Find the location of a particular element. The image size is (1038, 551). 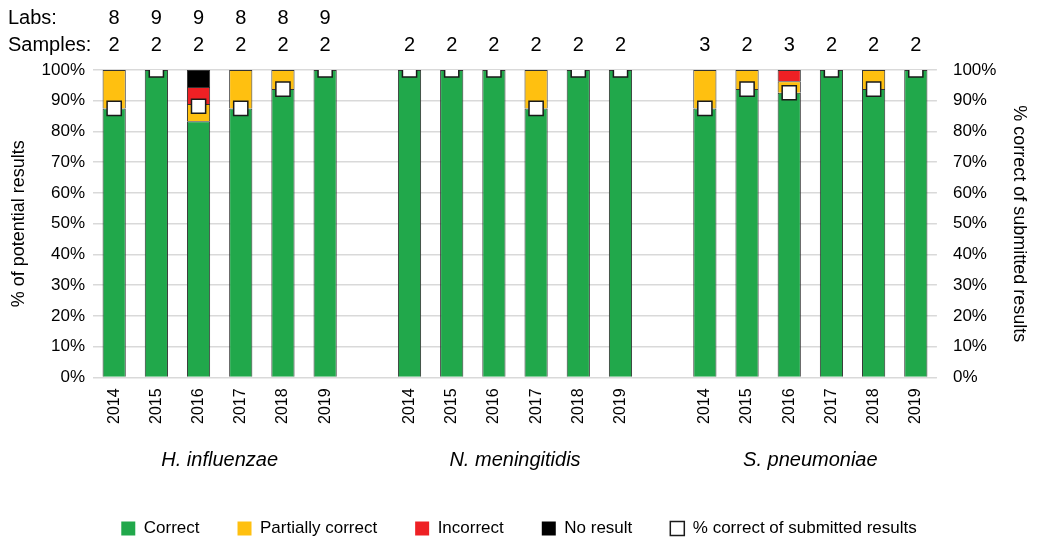

y2-tick-label: 100% is located at coordinates (974, 69).